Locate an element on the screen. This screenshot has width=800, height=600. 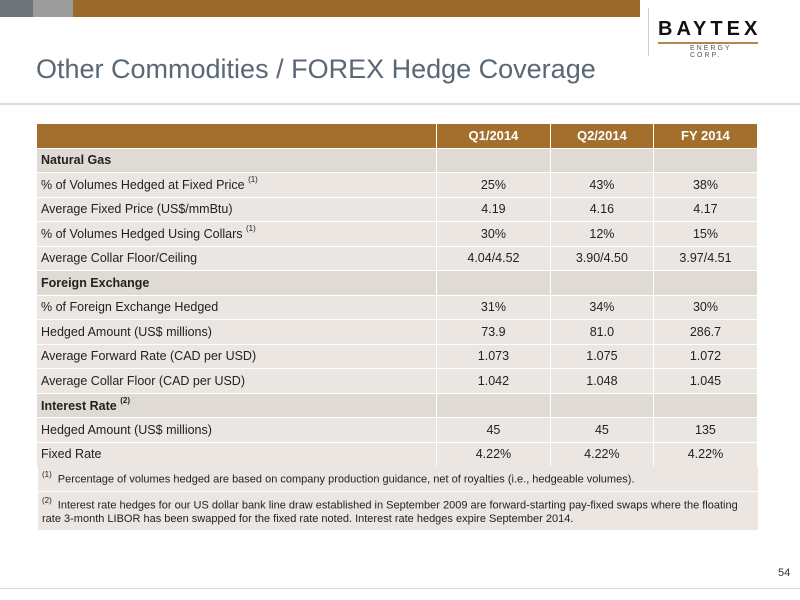
row-label: Average Forward Rate (CAD per USD) is located at coordinates (236, 356).